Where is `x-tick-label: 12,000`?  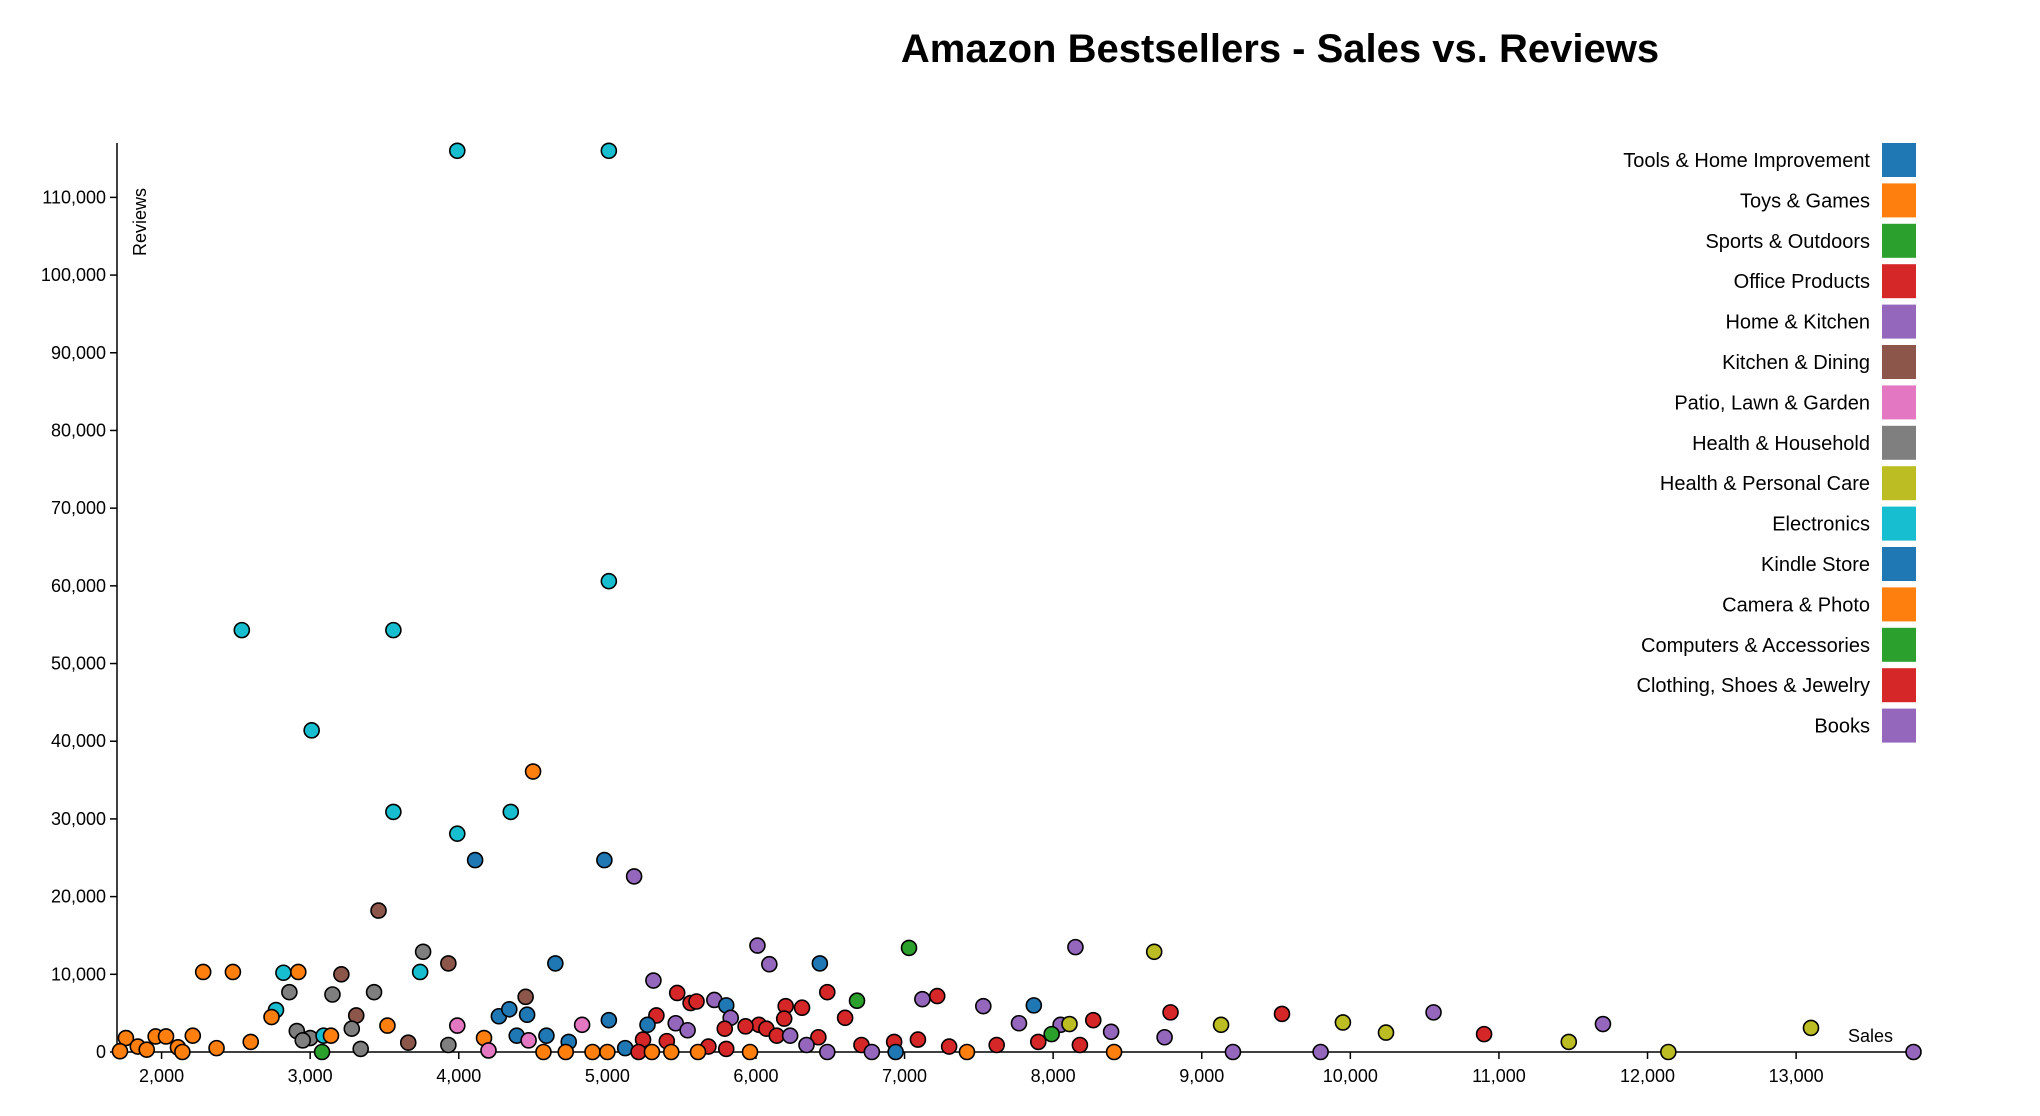
x-tick-label: 12,000 is located at coordinates (1647, 1076).